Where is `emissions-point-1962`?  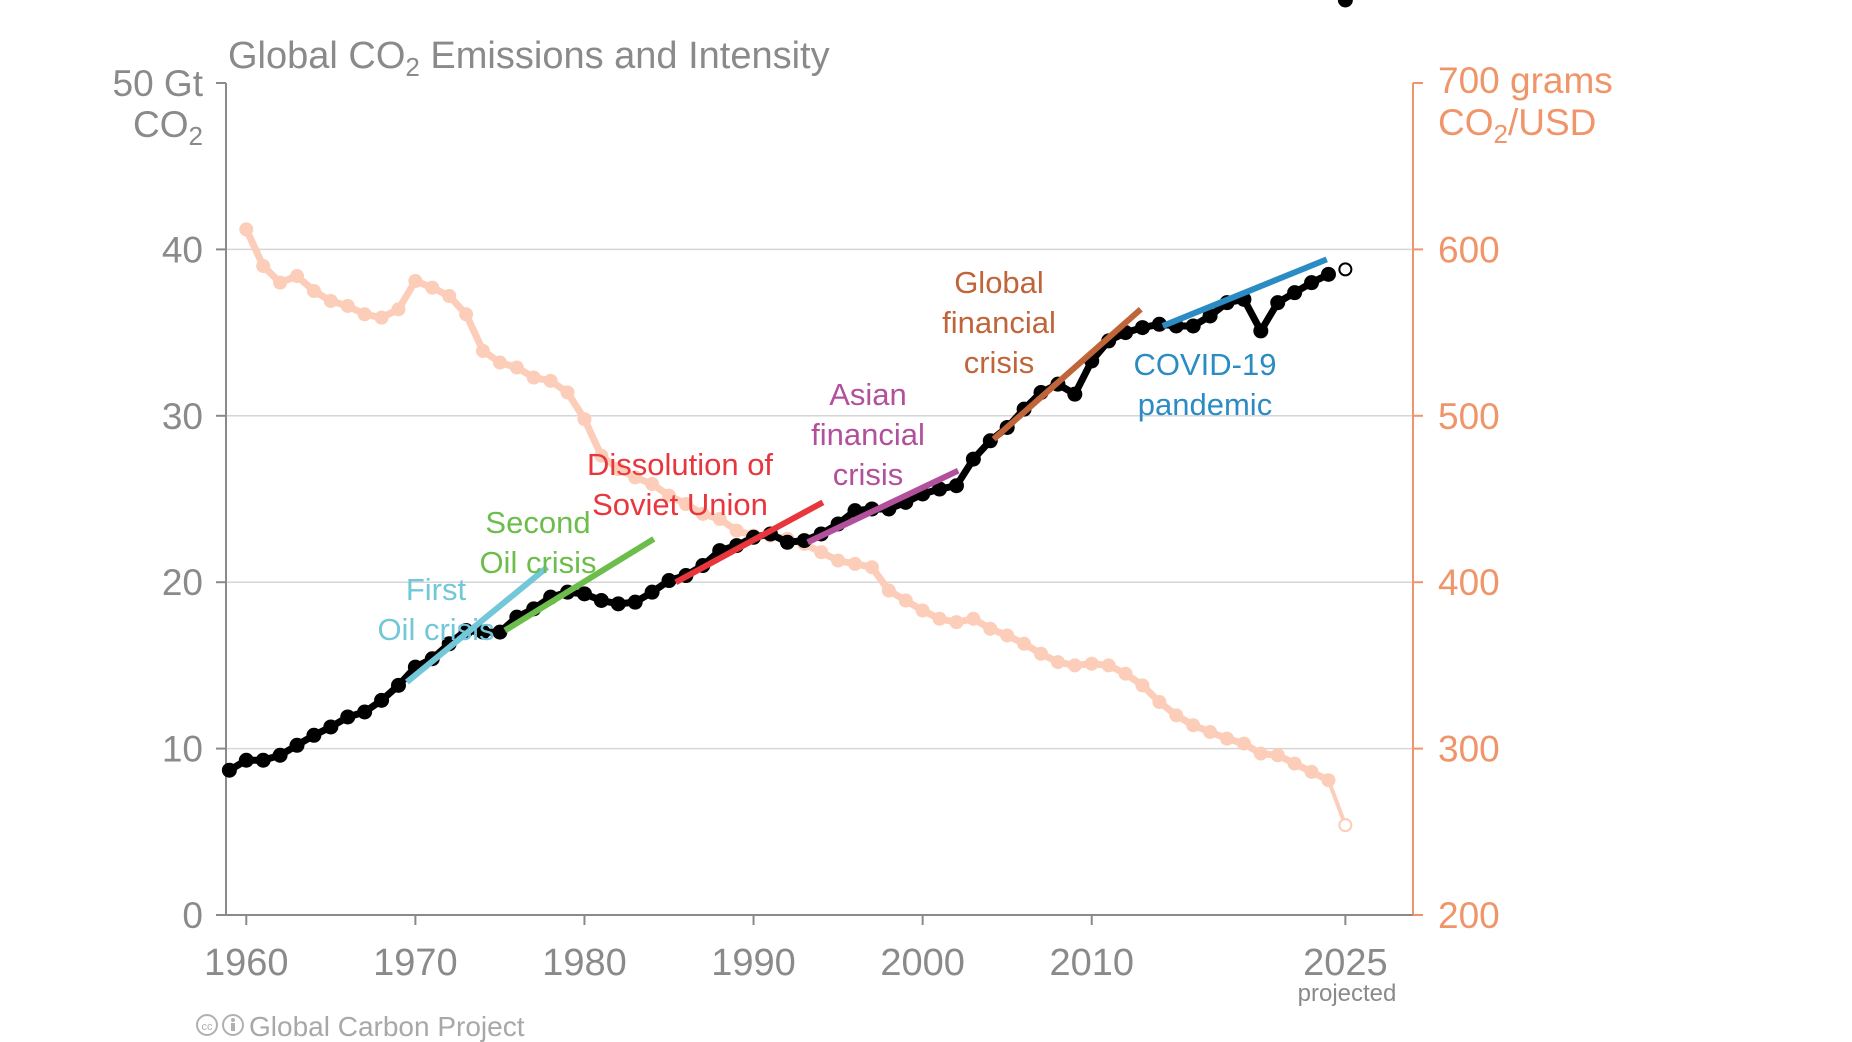
emissions-point-1962 is located at coordinates (280, 755).